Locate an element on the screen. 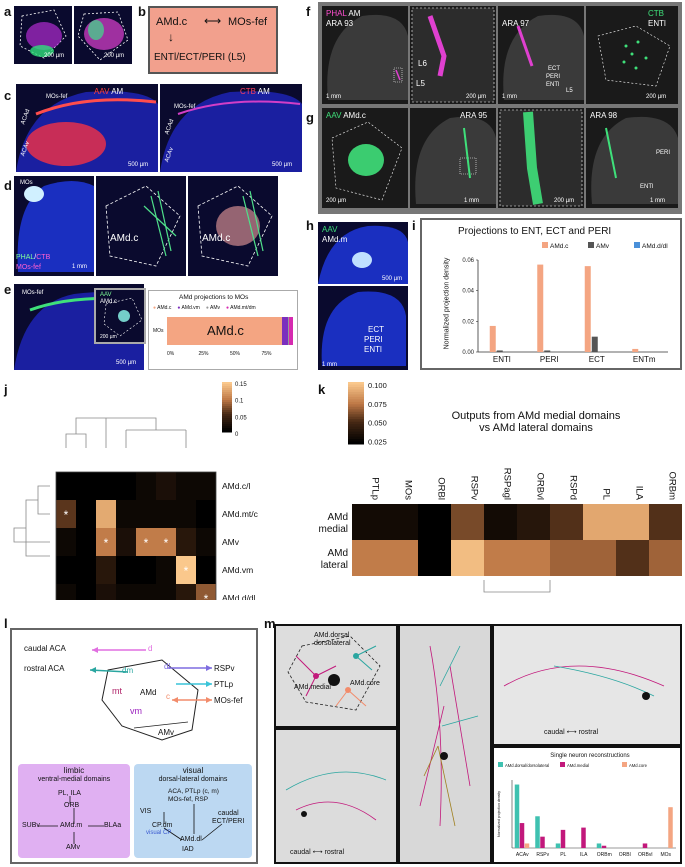  limbic-arrows is located at coordinates (71, 820).